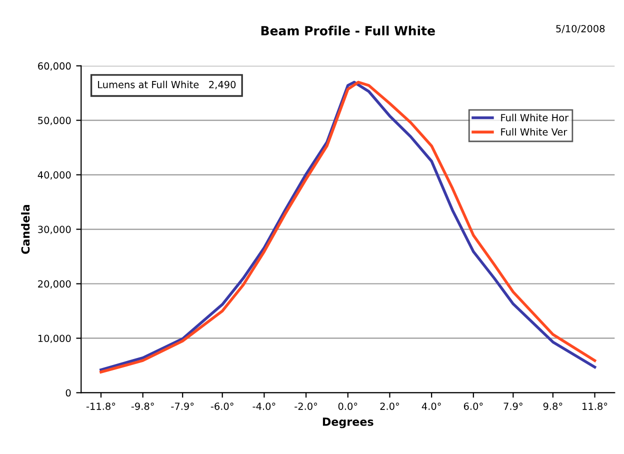  Describe the element at coordinates (595, 406) in the screenshot. I see `x-tick-label: 11.8°` at that location.